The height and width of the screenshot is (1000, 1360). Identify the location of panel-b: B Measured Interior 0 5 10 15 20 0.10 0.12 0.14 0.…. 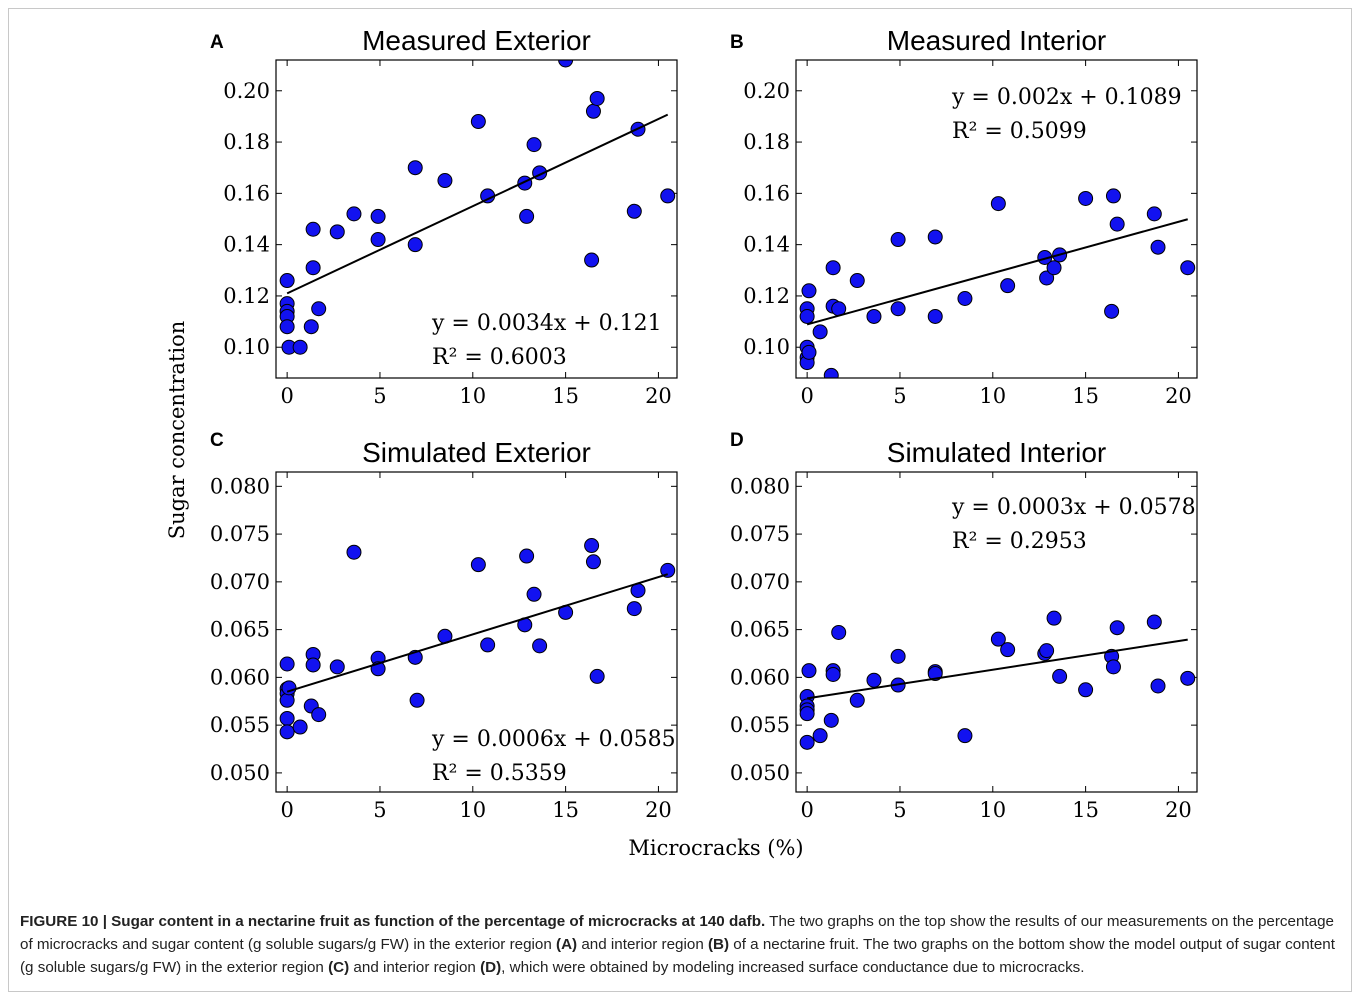
(964, 216).